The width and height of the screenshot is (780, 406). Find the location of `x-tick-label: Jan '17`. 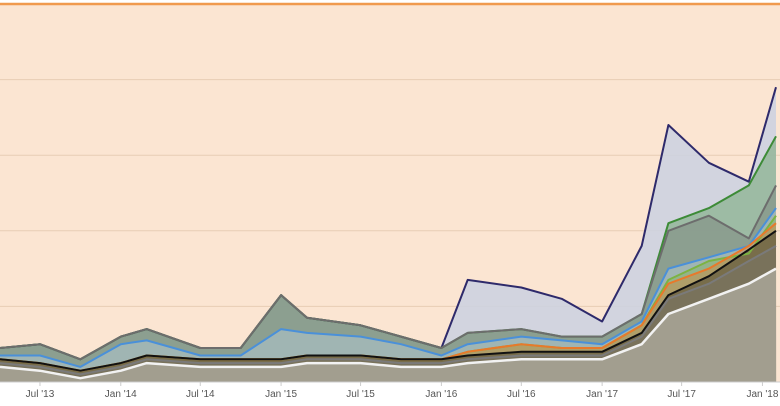

x-tick-label: Jan '17 is located at coordinates (602, 394).